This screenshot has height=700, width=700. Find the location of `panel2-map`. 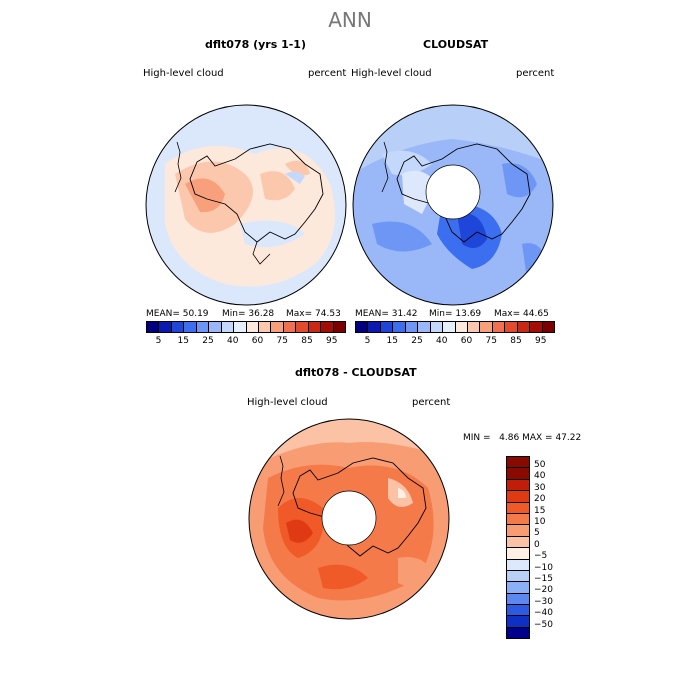

panel2-map is located at coordinates (453, 205).